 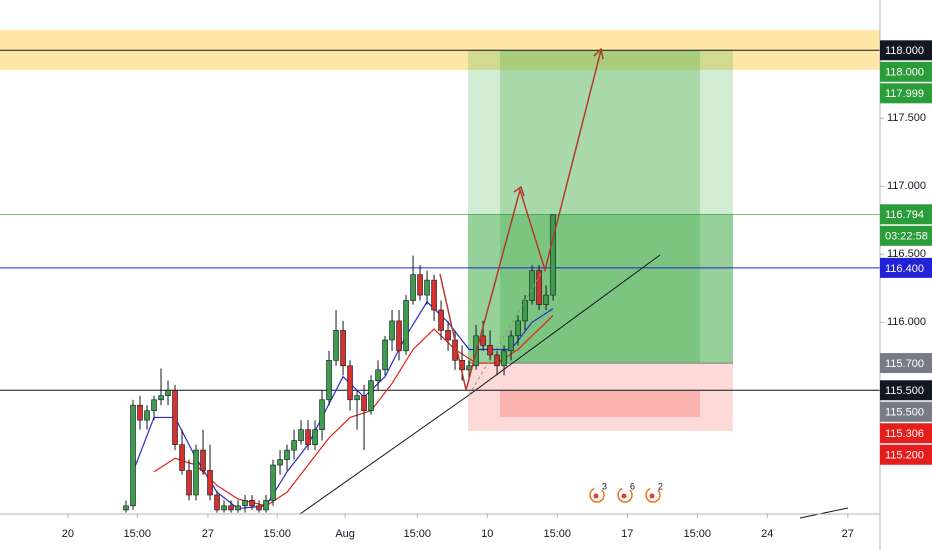 I want to click on price-badge-label: 116.400, so click(x=904, y=269).